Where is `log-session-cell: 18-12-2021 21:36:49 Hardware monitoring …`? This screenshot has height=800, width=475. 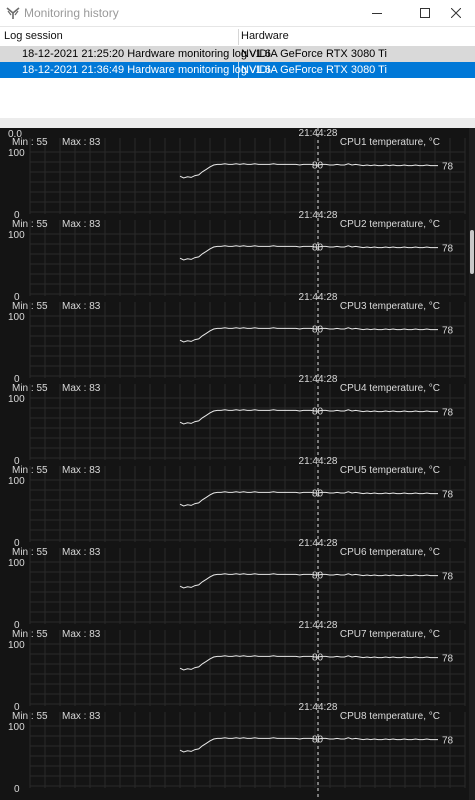 log-session-cell: 18-12-2021 21:36:49 Hardware monitoring … is located at coordinates (146, 70).